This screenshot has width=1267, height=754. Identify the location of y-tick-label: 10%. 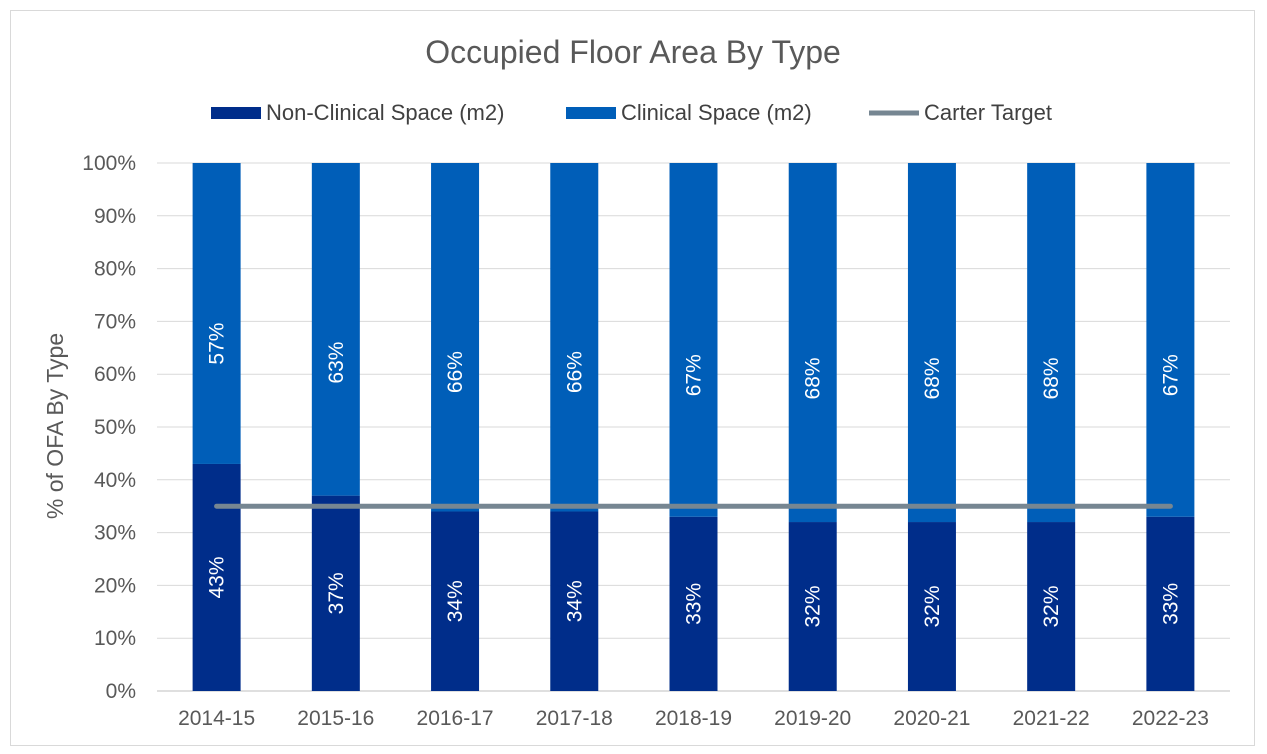
(115, 638).